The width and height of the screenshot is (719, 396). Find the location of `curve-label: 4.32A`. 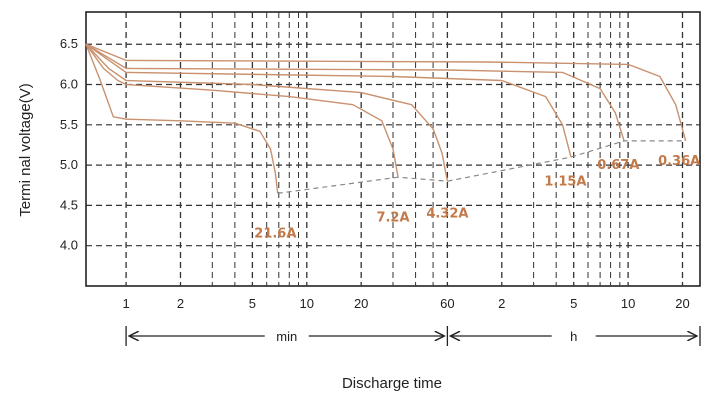

curve-label: 4.32A is located at coordinates (447, 214).